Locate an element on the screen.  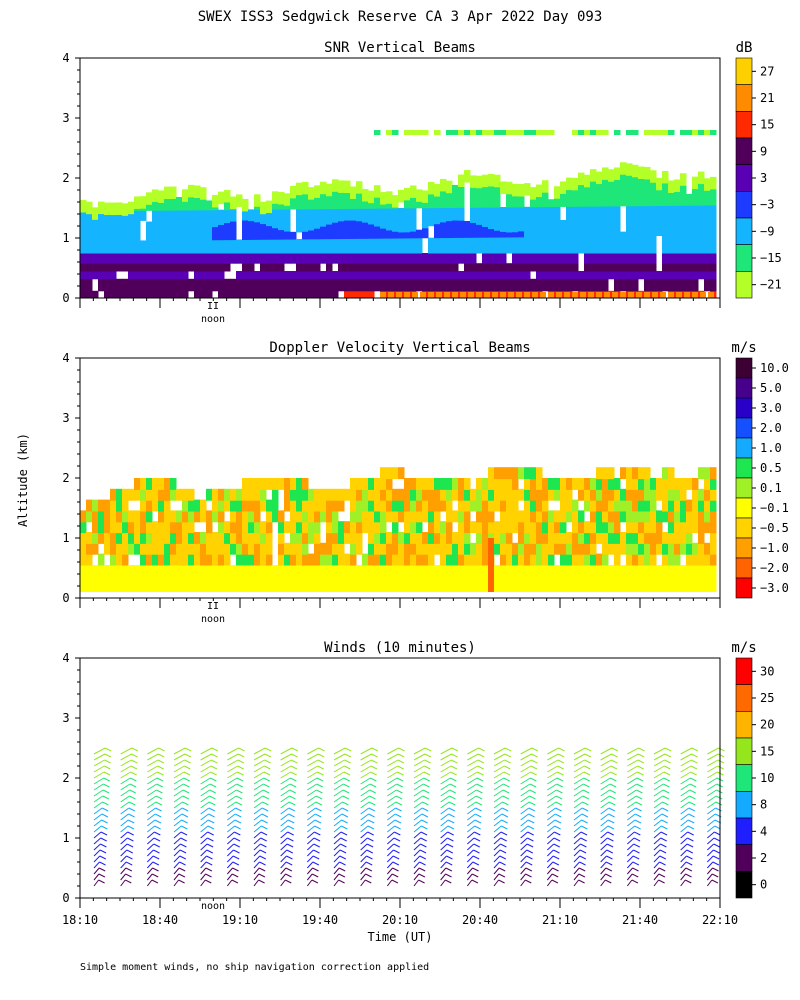
y-tick-label: 4 is located at coordinates (65, 658).